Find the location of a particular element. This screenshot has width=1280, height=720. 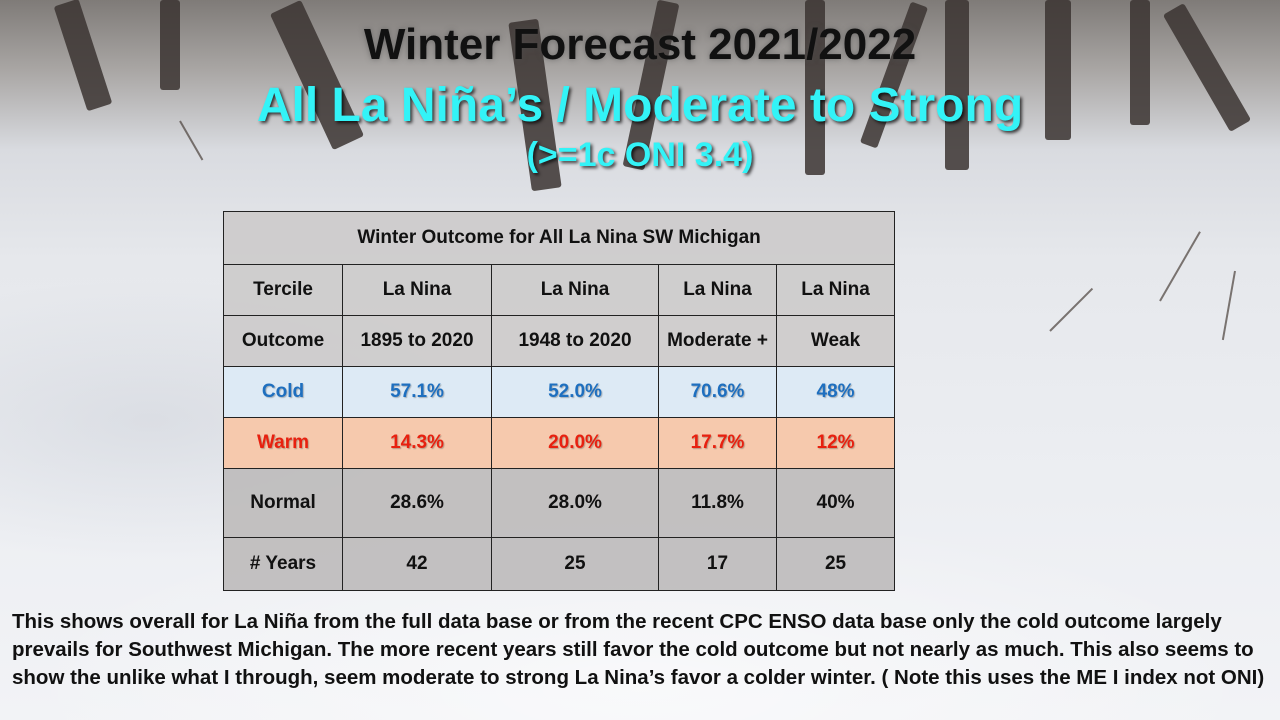

table-row-tercile: Tercile La Nina La Nina La Nina La Nina is located at coordinates (559, 290).